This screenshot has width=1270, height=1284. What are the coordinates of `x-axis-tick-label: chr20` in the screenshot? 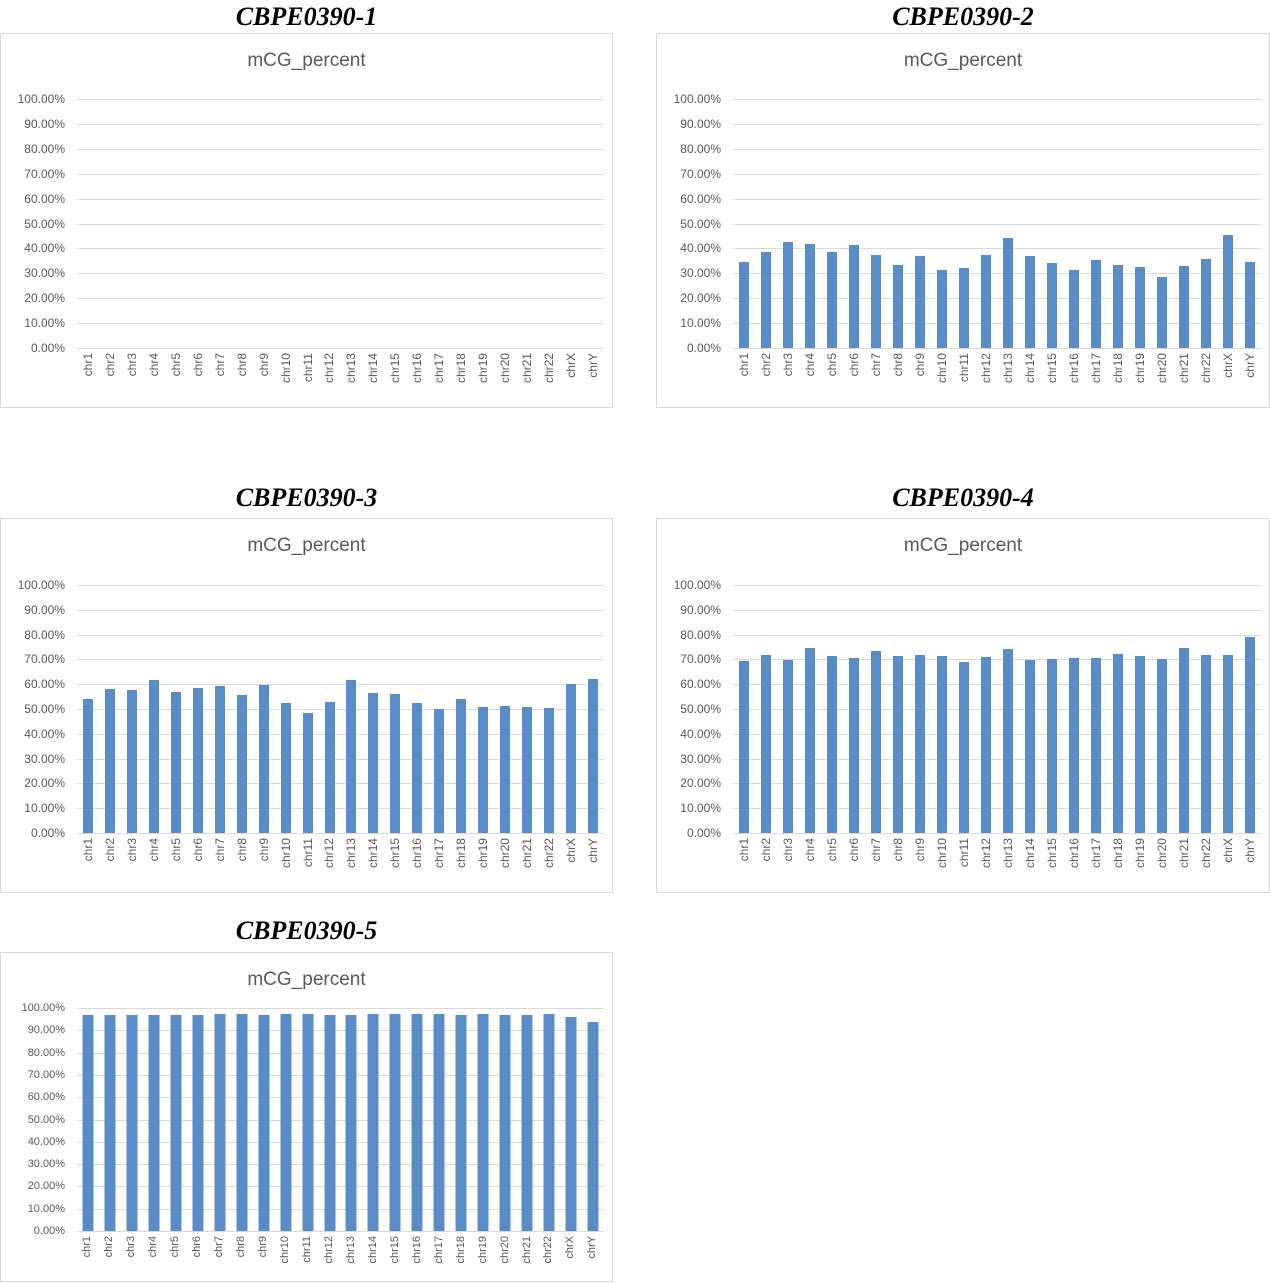 It's located at (504, 1250).